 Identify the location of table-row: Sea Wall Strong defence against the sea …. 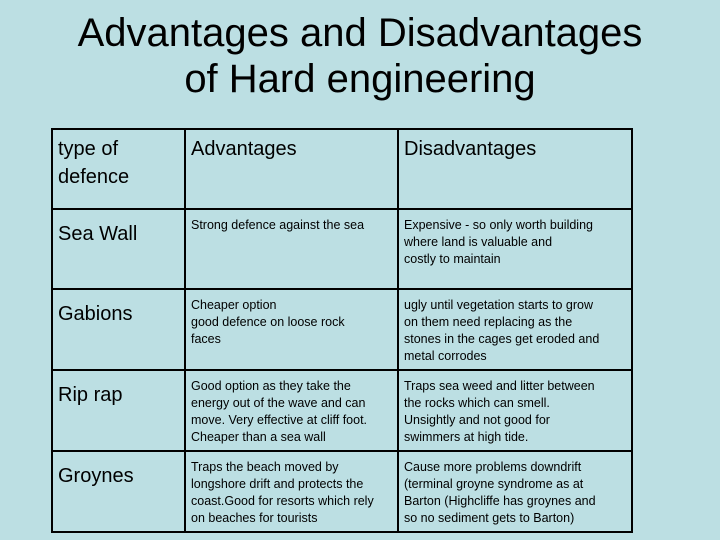
(342, 249).